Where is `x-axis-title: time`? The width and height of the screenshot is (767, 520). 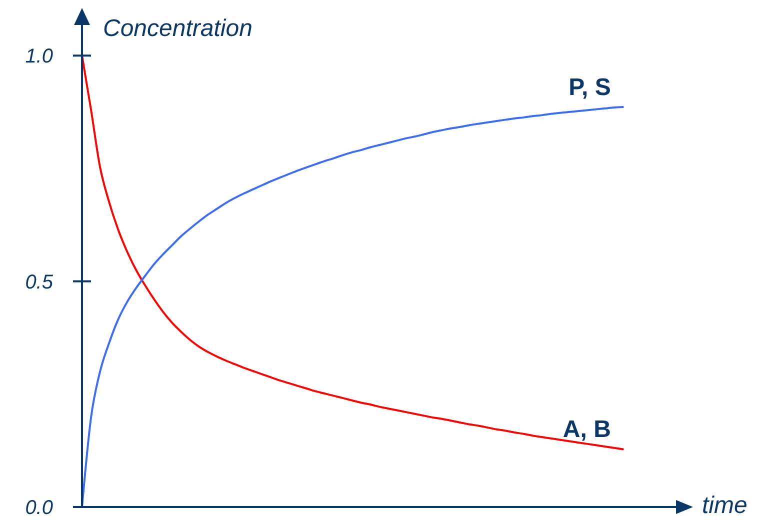
x-axis-title: time is located at coordinates (725, 505).